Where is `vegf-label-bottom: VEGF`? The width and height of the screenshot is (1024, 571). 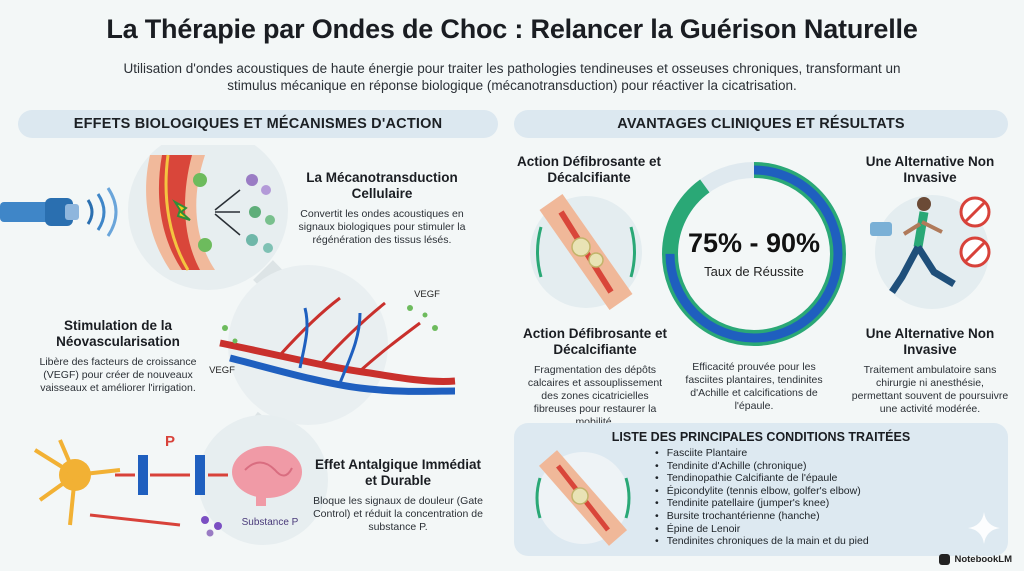
vegf-label-bottom: VEGF is located at coordinates (222, 370).